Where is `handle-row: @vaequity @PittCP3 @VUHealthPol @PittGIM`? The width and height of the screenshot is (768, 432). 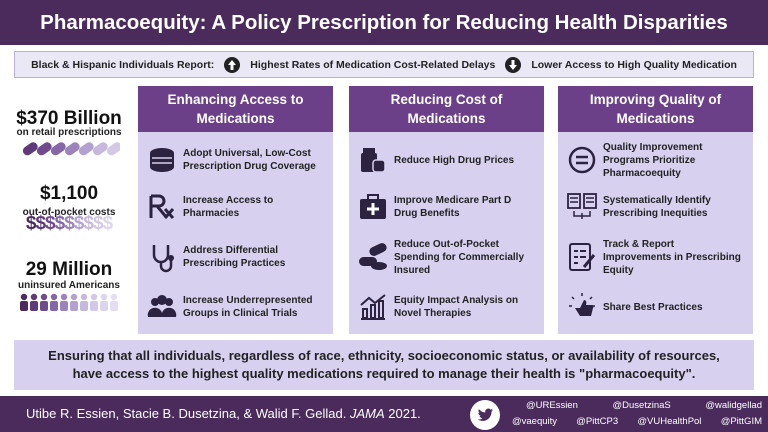
handle-row: @vaequity @PittCP3 @VUHealthPol @PittGIM is located at coordinates (637, 422).